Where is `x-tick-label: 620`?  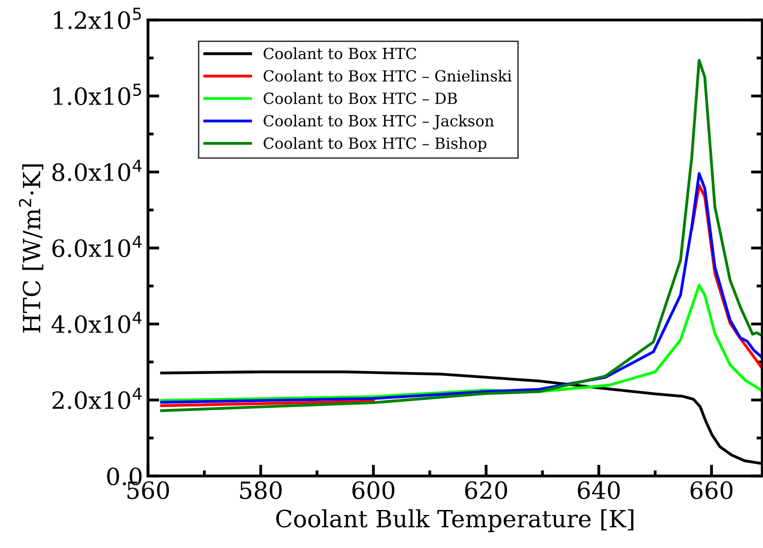 x-tick-label: 620 is located at coordinates (486, 490).